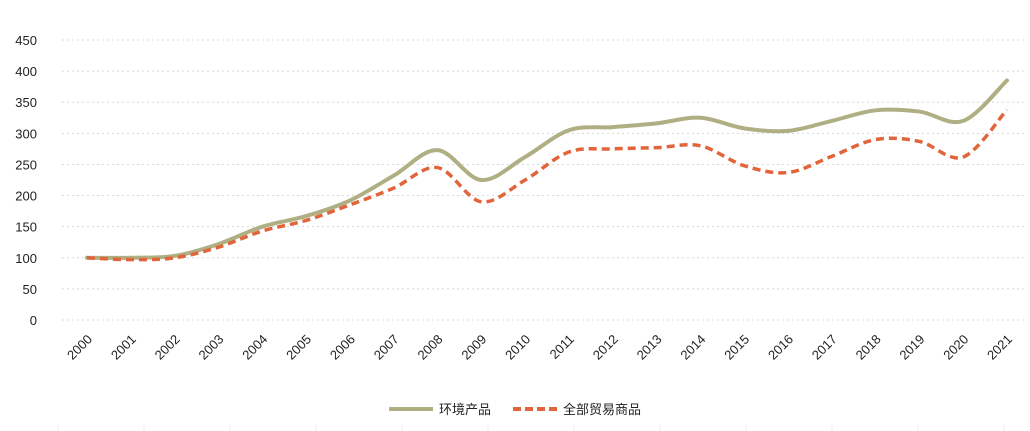  What do you see at coordinates (692, 347) in the screenshot?
I see `x-tick-label: 2014` at bounding box center [692, 347].